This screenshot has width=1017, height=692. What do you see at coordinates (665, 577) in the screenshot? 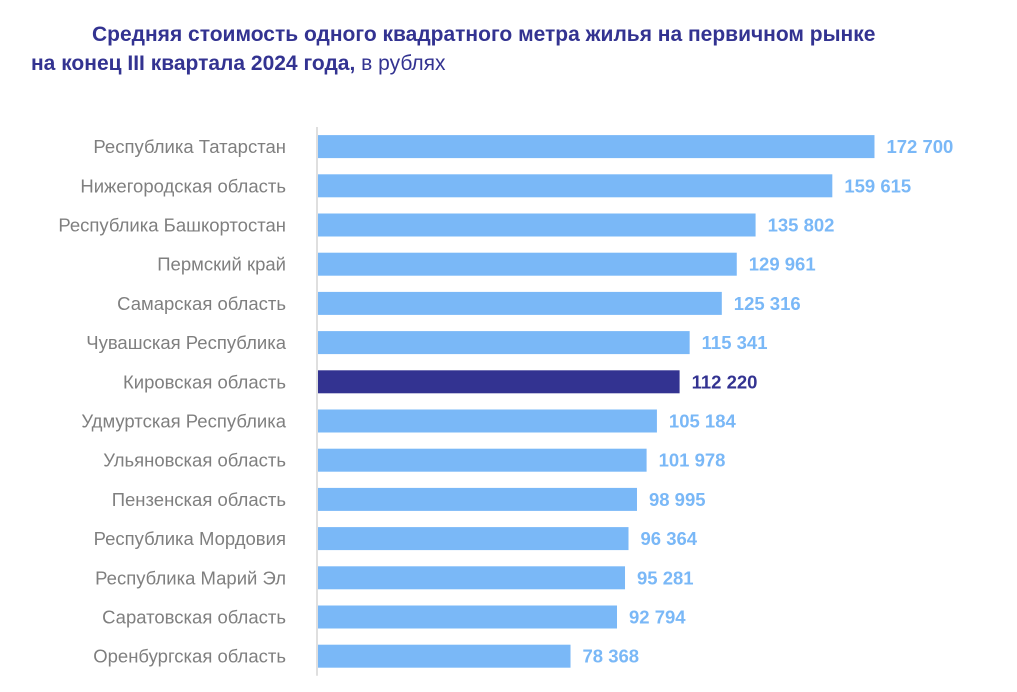
I see `value-label: 95 281` at bounding box center [665, 577].